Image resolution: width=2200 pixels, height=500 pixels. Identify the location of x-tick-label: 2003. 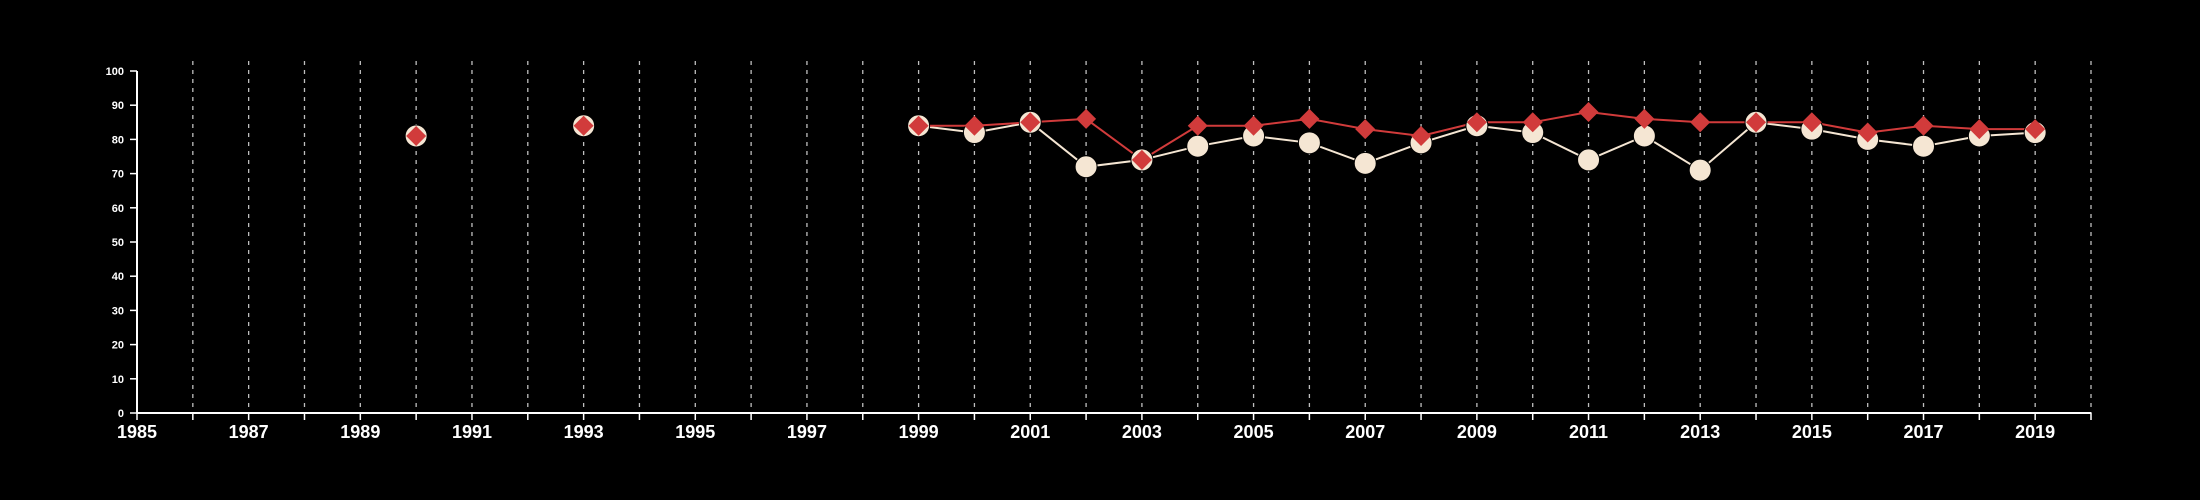
(1142, 432).